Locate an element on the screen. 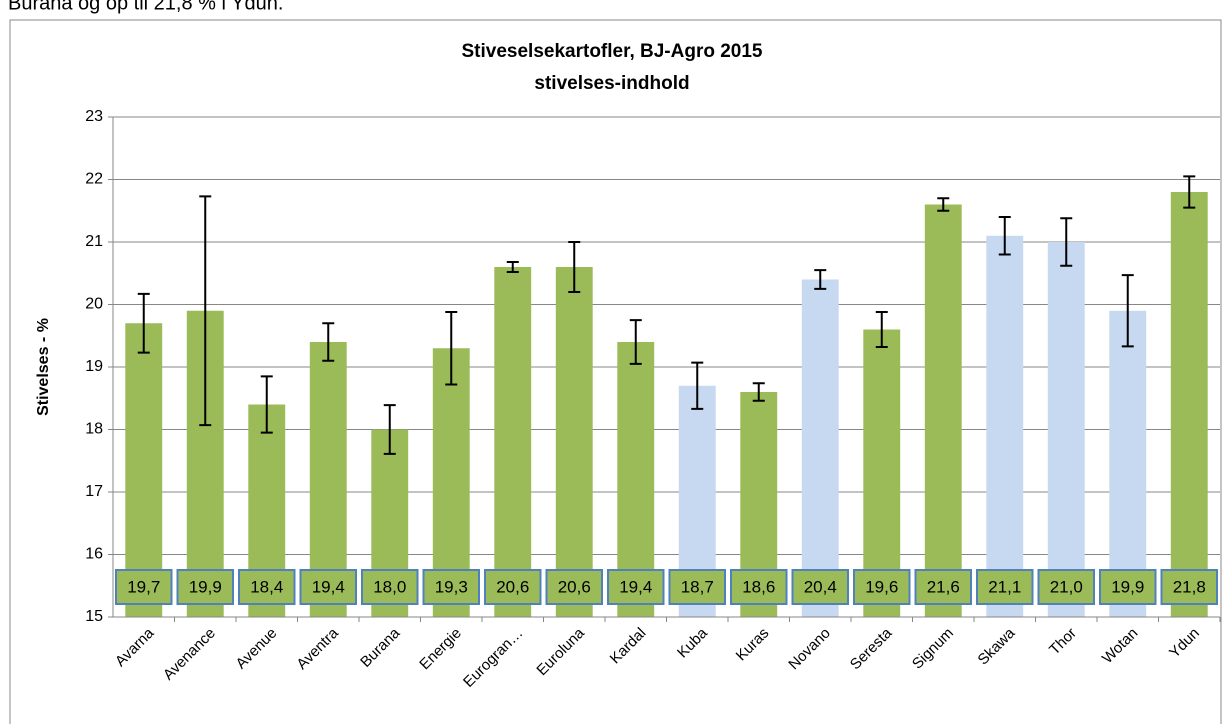  value-label: 18,4 is located at coordinates (266, 586).